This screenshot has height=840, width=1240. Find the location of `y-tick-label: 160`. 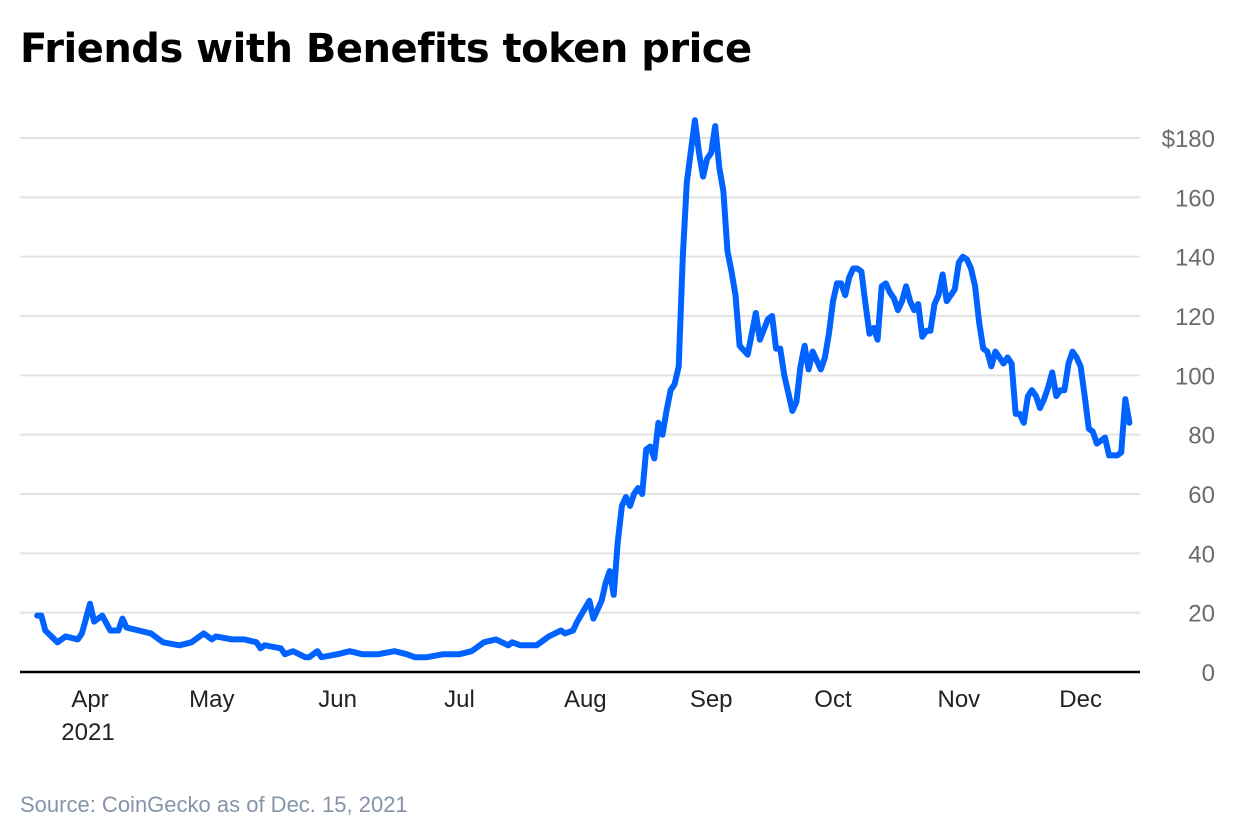

y-tick-label: 160 is located at coordinates (1195, 198).